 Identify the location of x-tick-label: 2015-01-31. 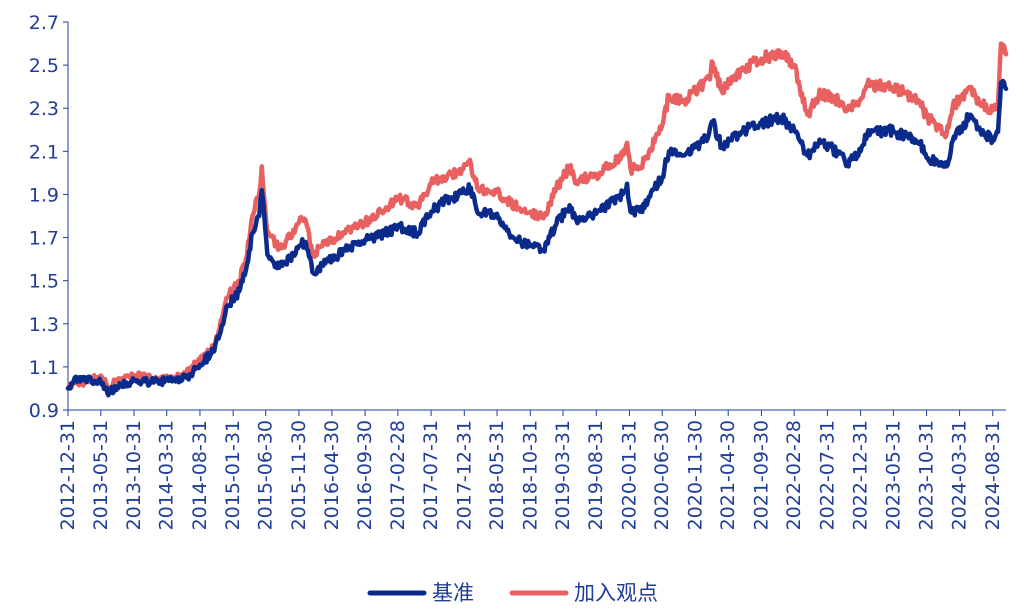
(233, 475).